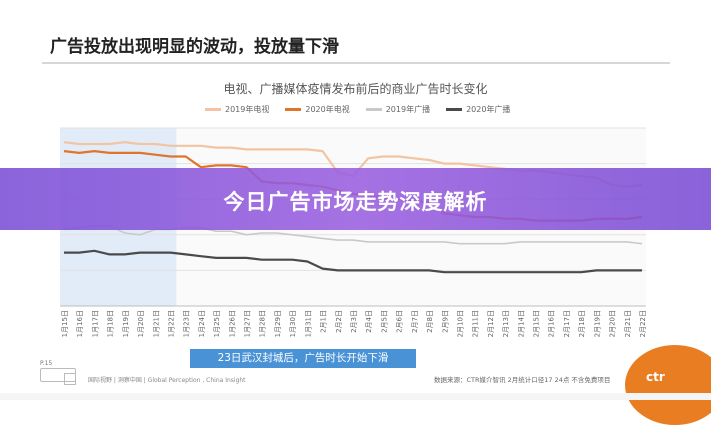 The width and height of the screenshot is (711, 425). Describe the element at coordinates (141, 323) in the screenshot. I see `x-tick-label: 1月20日` at that location.